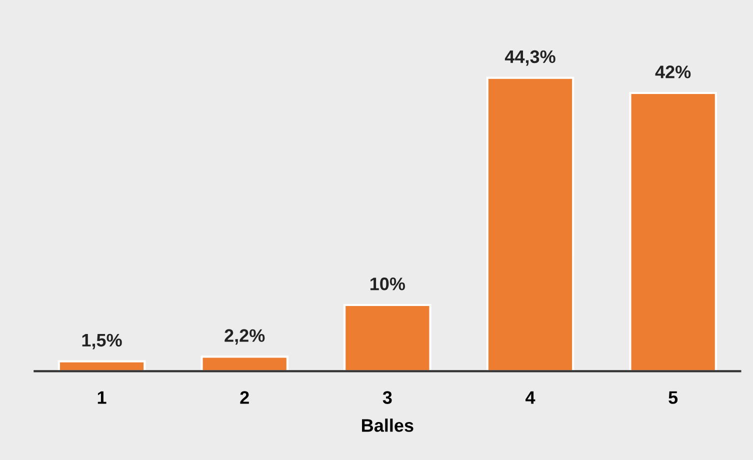  Describe the element at coordinates (244, 397) in the screenshot. I see `x-tick-label: 2` at that location.